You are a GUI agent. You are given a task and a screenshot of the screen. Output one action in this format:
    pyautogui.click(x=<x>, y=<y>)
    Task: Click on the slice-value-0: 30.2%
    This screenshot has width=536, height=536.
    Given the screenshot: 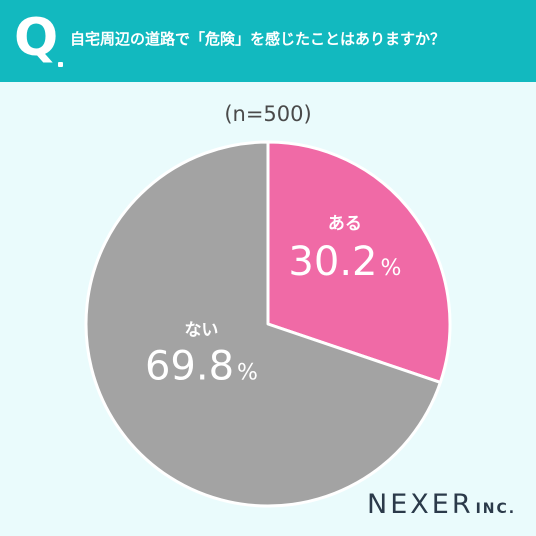 What is the action you would take?
    pyautogui.click(x=344, y=262)
    